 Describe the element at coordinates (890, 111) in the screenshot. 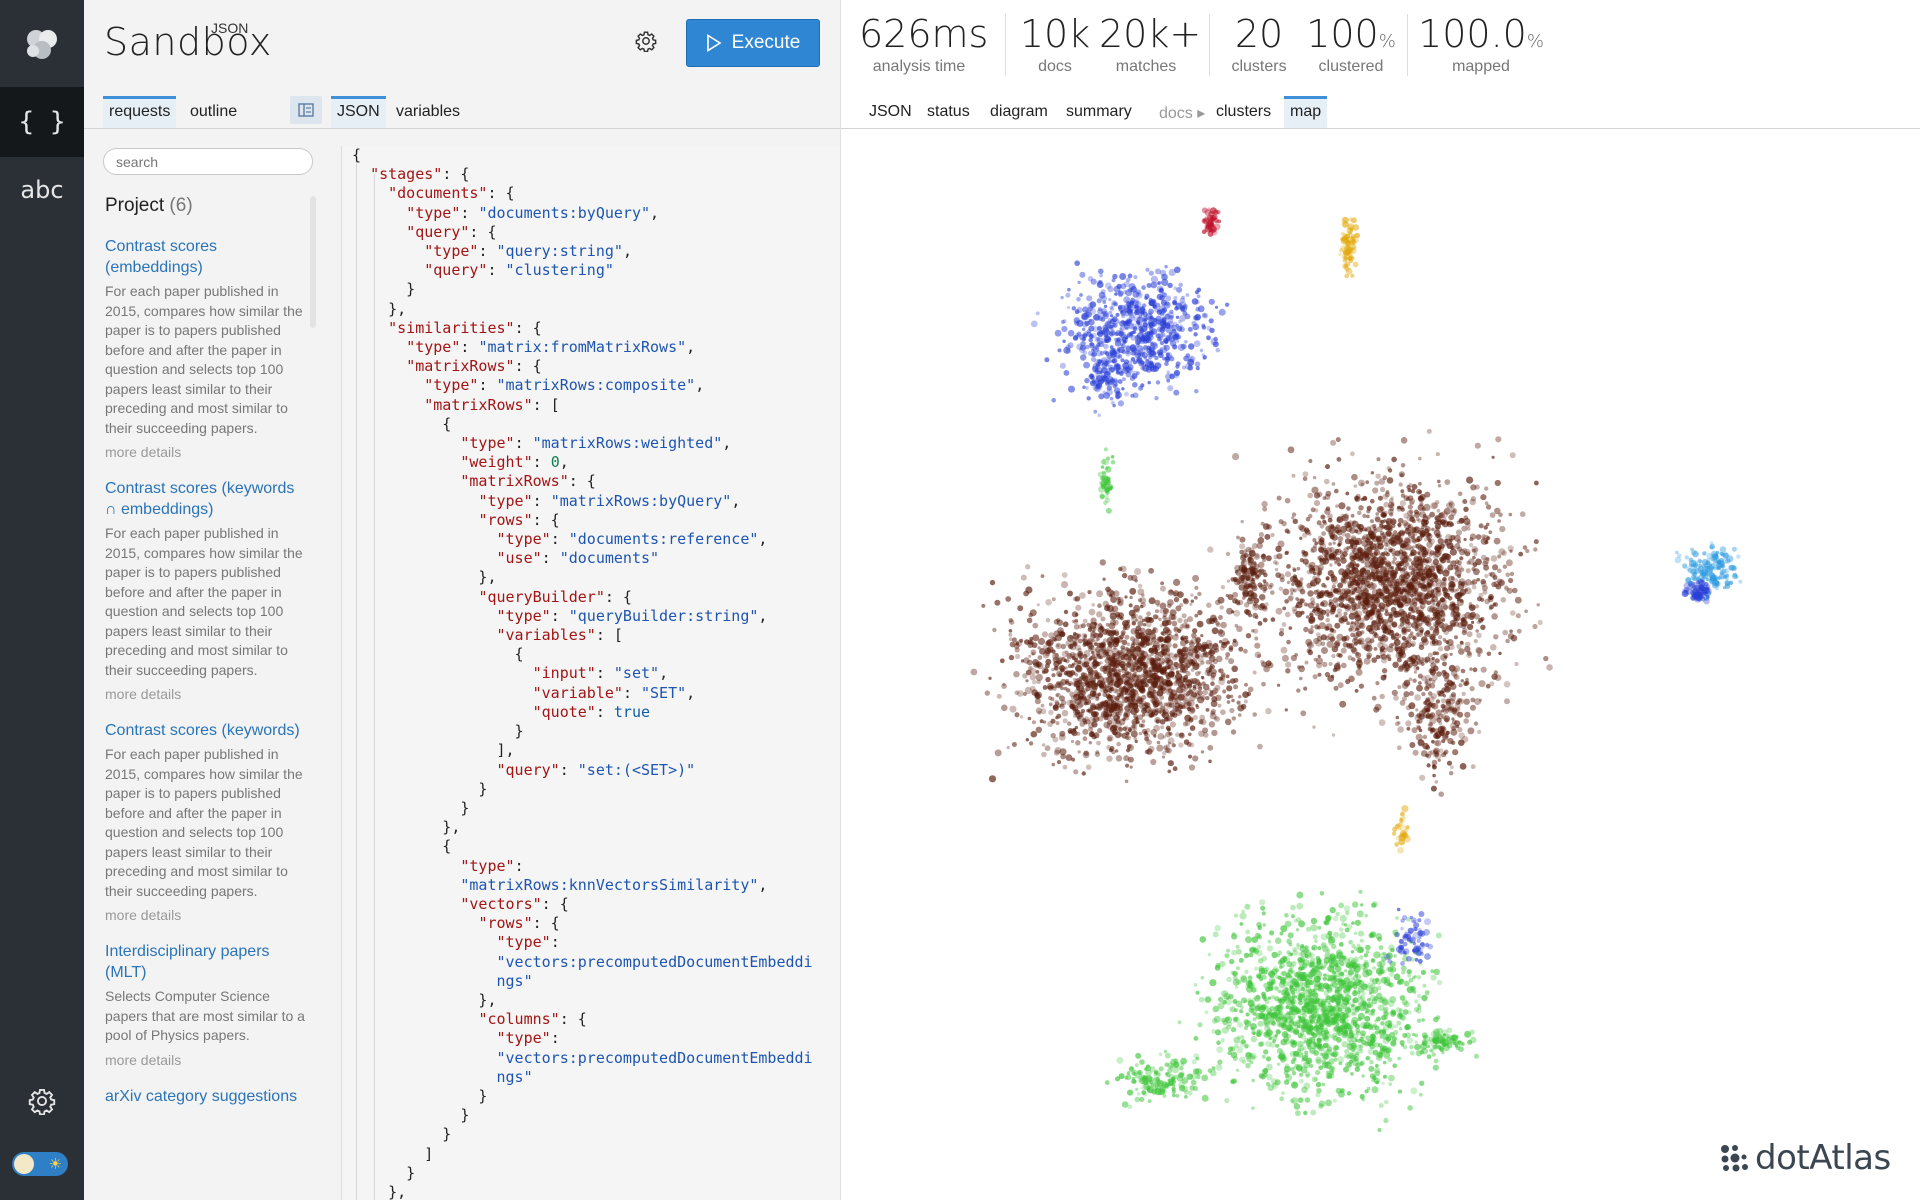

I see `tab-result-json: JSON` at that location.